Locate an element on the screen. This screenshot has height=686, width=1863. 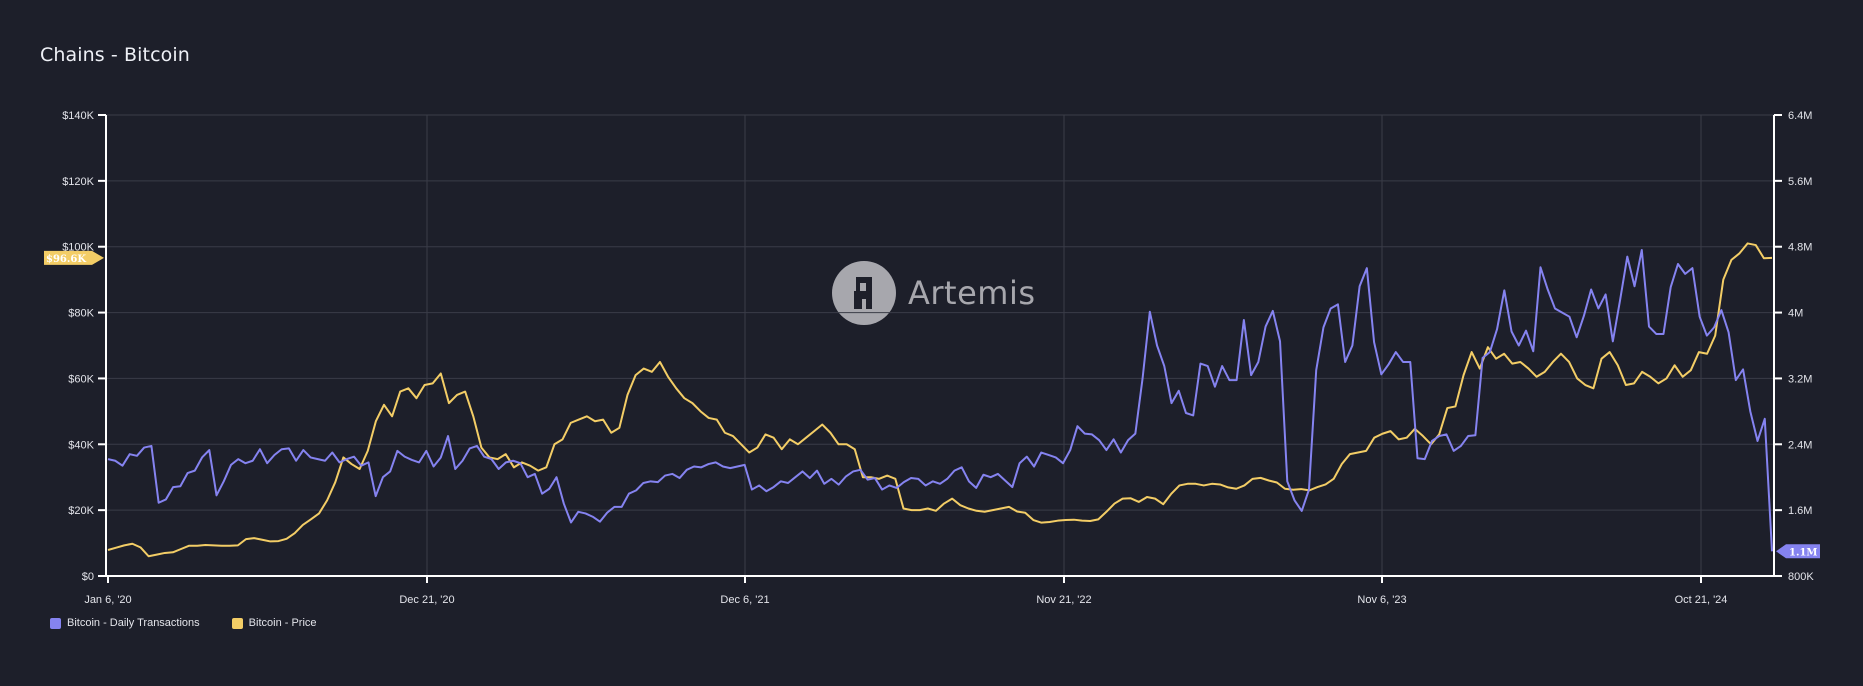
x-tick-label: Nov 21, '22 is located at coordinates (1063, 600).